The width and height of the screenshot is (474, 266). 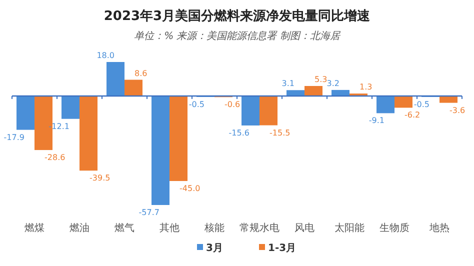 I want to click on data-label: 3.2, so click(x=333, y=83).